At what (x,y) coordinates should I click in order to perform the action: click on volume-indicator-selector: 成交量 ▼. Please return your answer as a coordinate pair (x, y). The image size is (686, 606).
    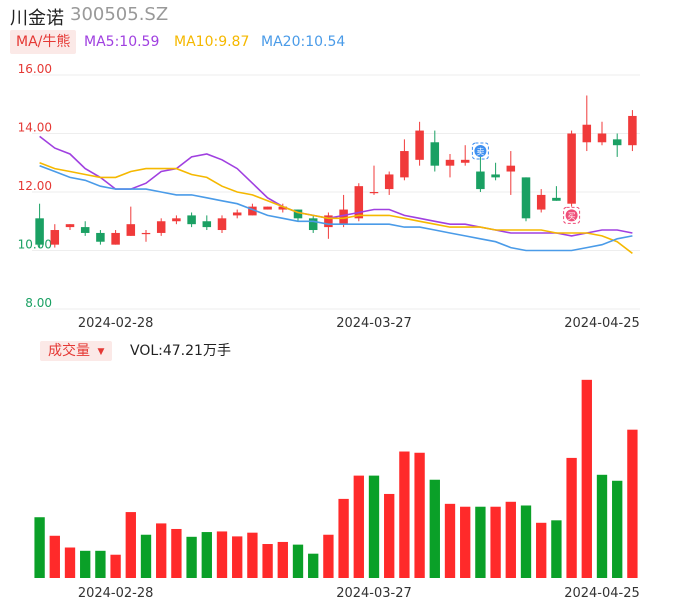
    Looking at the image, I should click on (76, 351).